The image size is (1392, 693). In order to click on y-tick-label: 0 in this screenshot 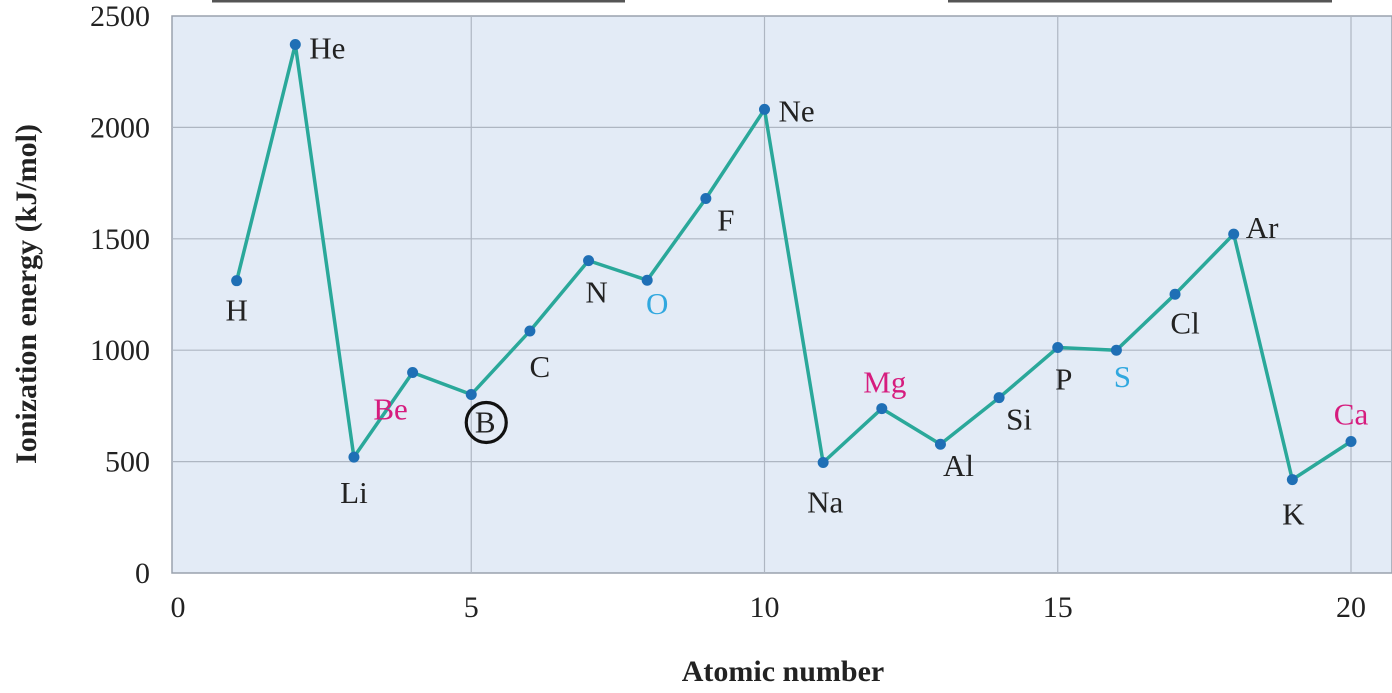, I will do `click(142, 573)`.